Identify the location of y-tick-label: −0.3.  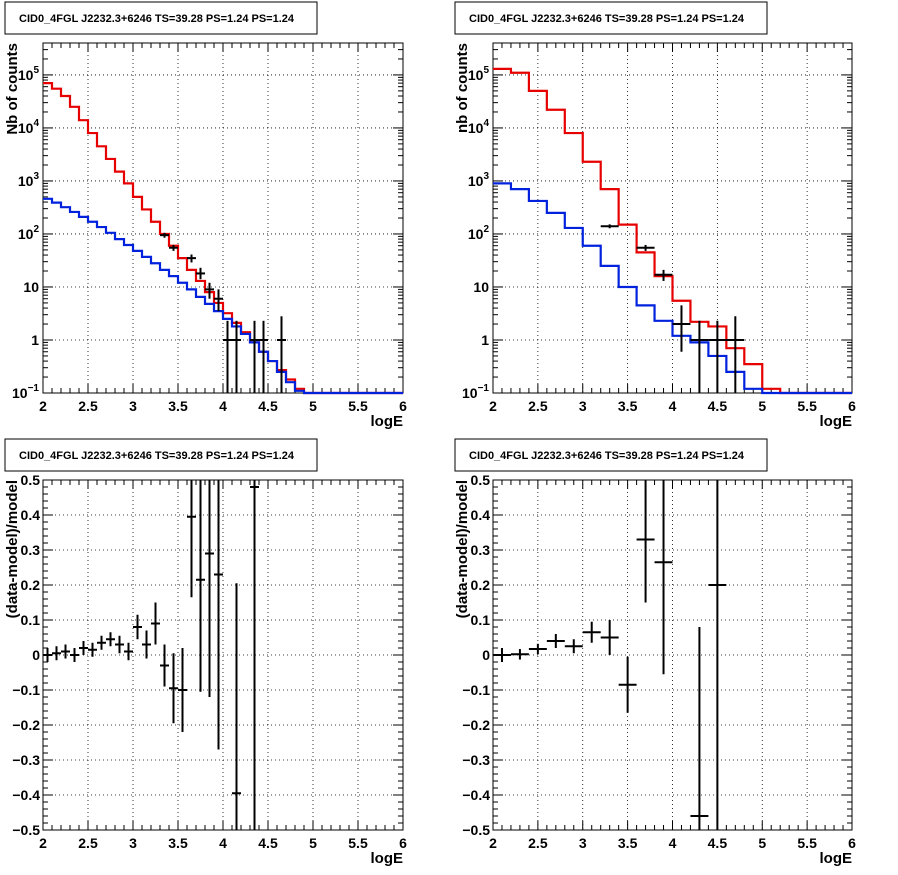
(476, 760).